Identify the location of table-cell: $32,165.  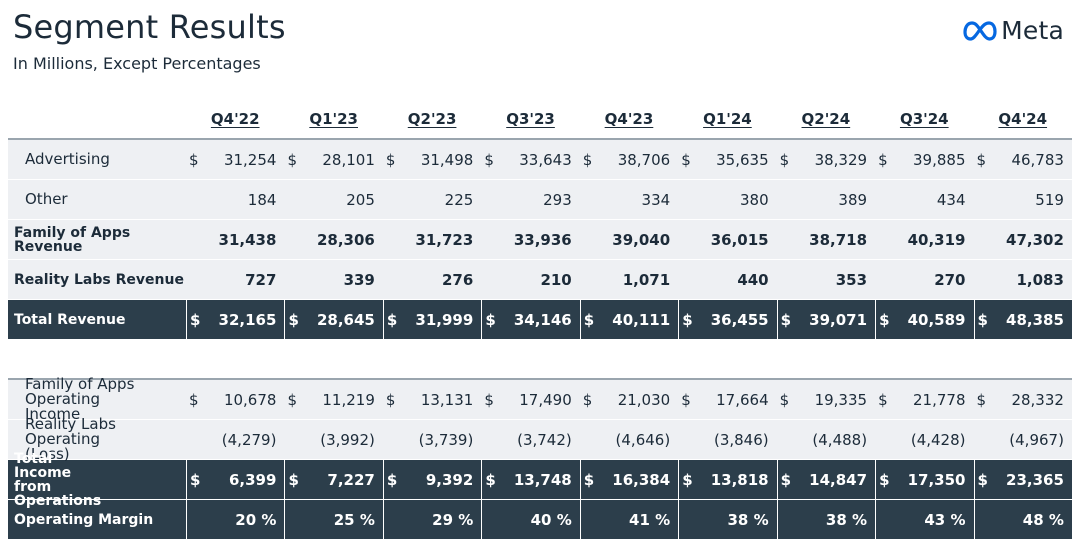
(235, 319).